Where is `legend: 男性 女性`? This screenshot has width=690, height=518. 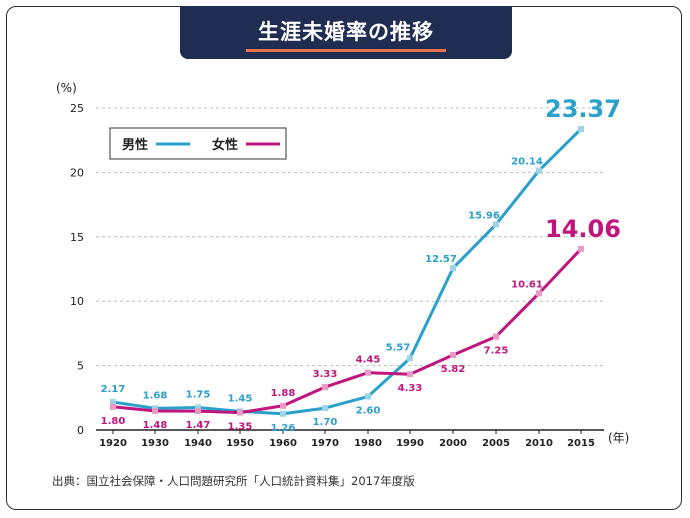 legend: 男性 女性 is located at coordinates (198, 143).